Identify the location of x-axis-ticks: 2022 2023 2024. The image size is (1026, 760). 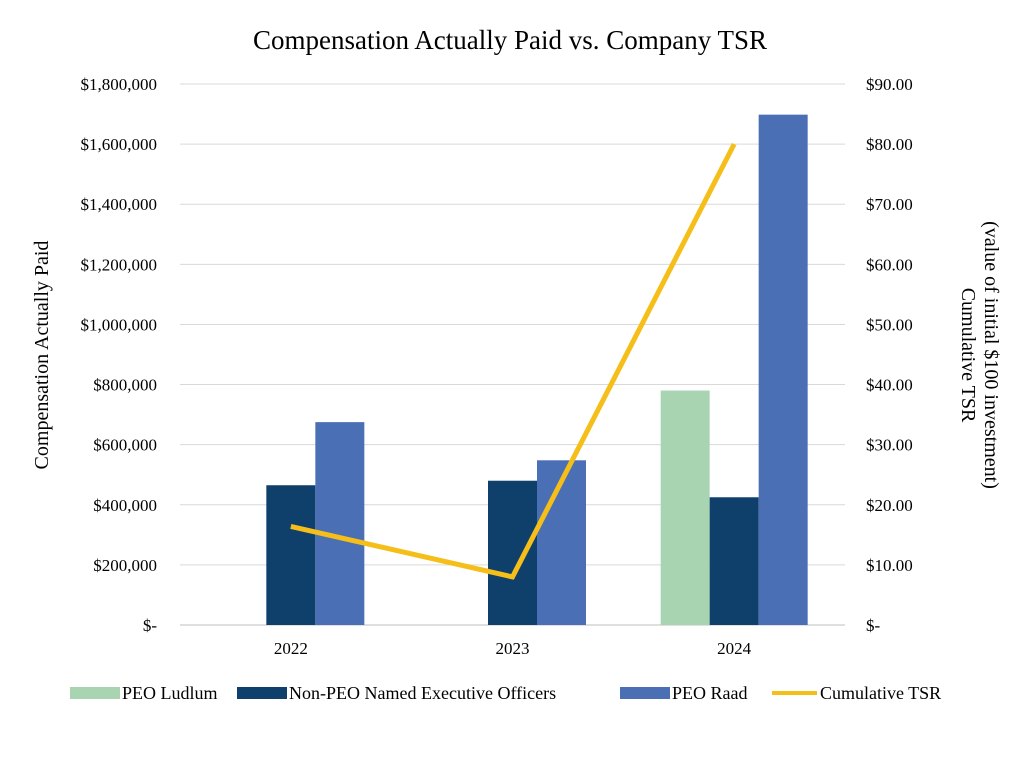
(513, 648).